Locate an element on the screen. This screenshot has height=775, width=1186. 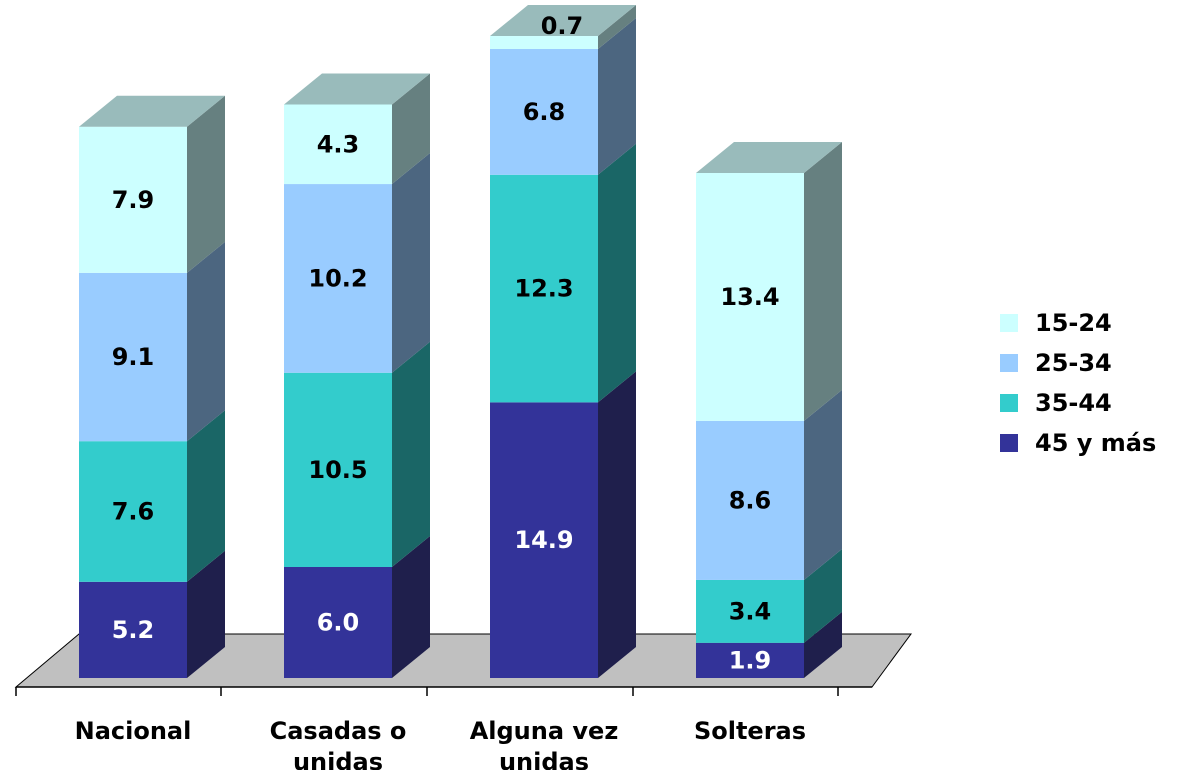
bar-value-label: 7.6 is located at coordinates (133, 512).